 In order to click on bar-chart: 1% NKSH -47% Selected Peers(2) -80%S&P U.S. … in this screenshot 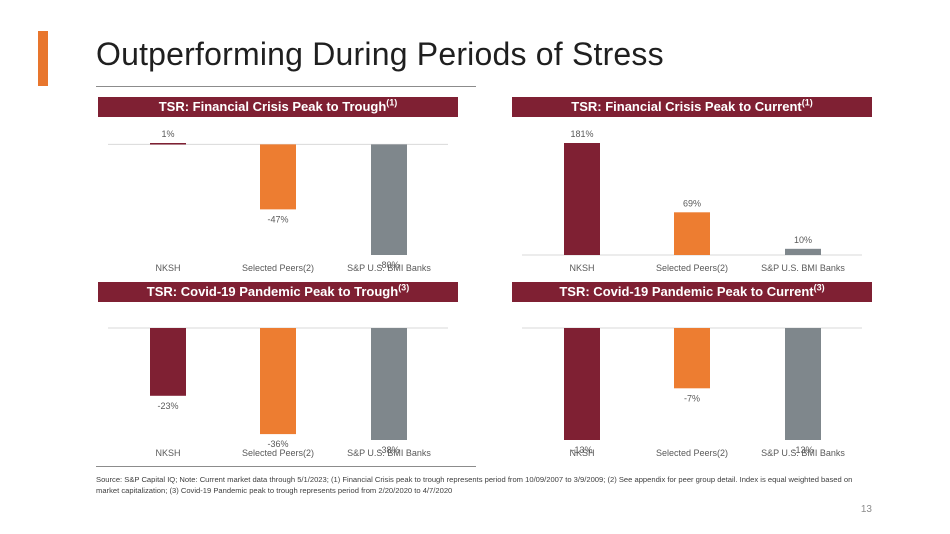, I will do `click(278, 201)`.